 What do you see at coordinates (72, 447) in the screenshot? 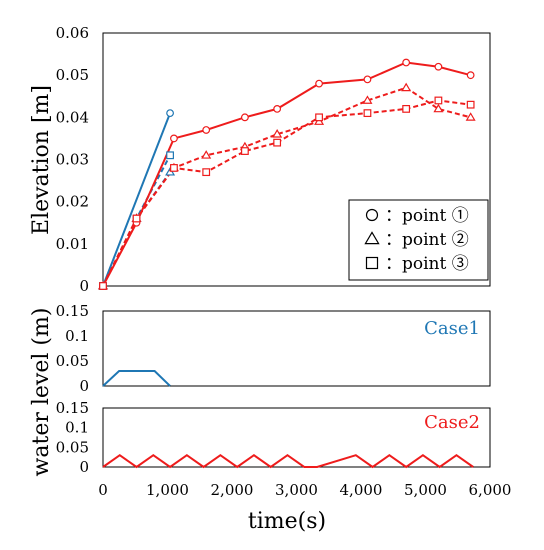
I see `case2-y-tick-label: 0.05` at bounding box center [72, 447].